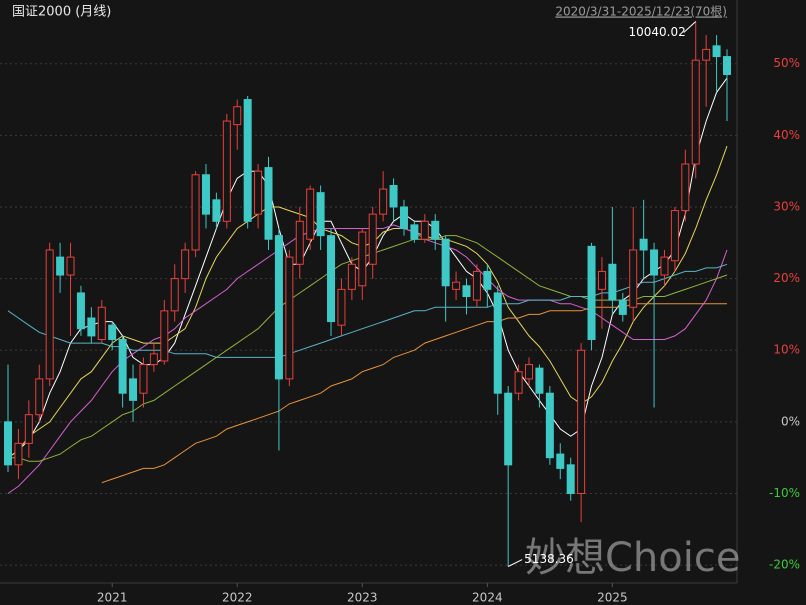 This screenshot has width=806, height=605. What do you see at coordinates (786, 206) in the screenshot?
I see `y-tick-label: 30%` at bounding box center [786, 206].